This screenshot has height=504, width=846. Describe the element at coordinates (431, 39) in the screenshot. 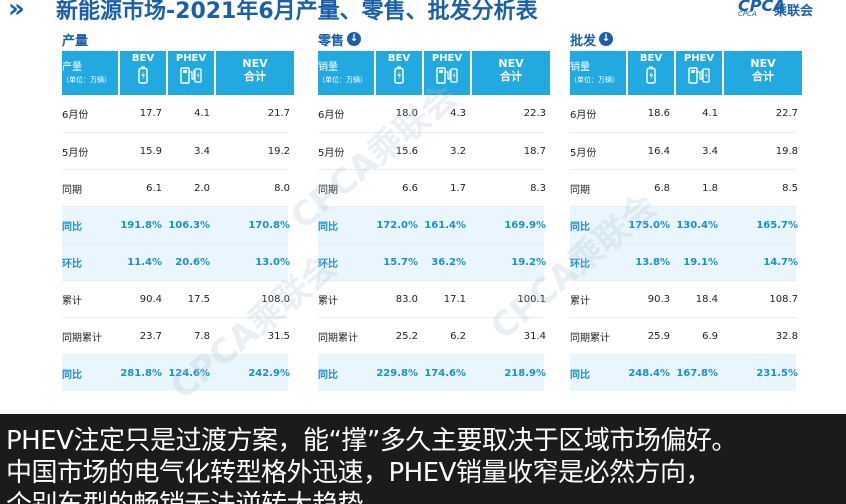

I see `panel-title: 零售 ↓` at that location.